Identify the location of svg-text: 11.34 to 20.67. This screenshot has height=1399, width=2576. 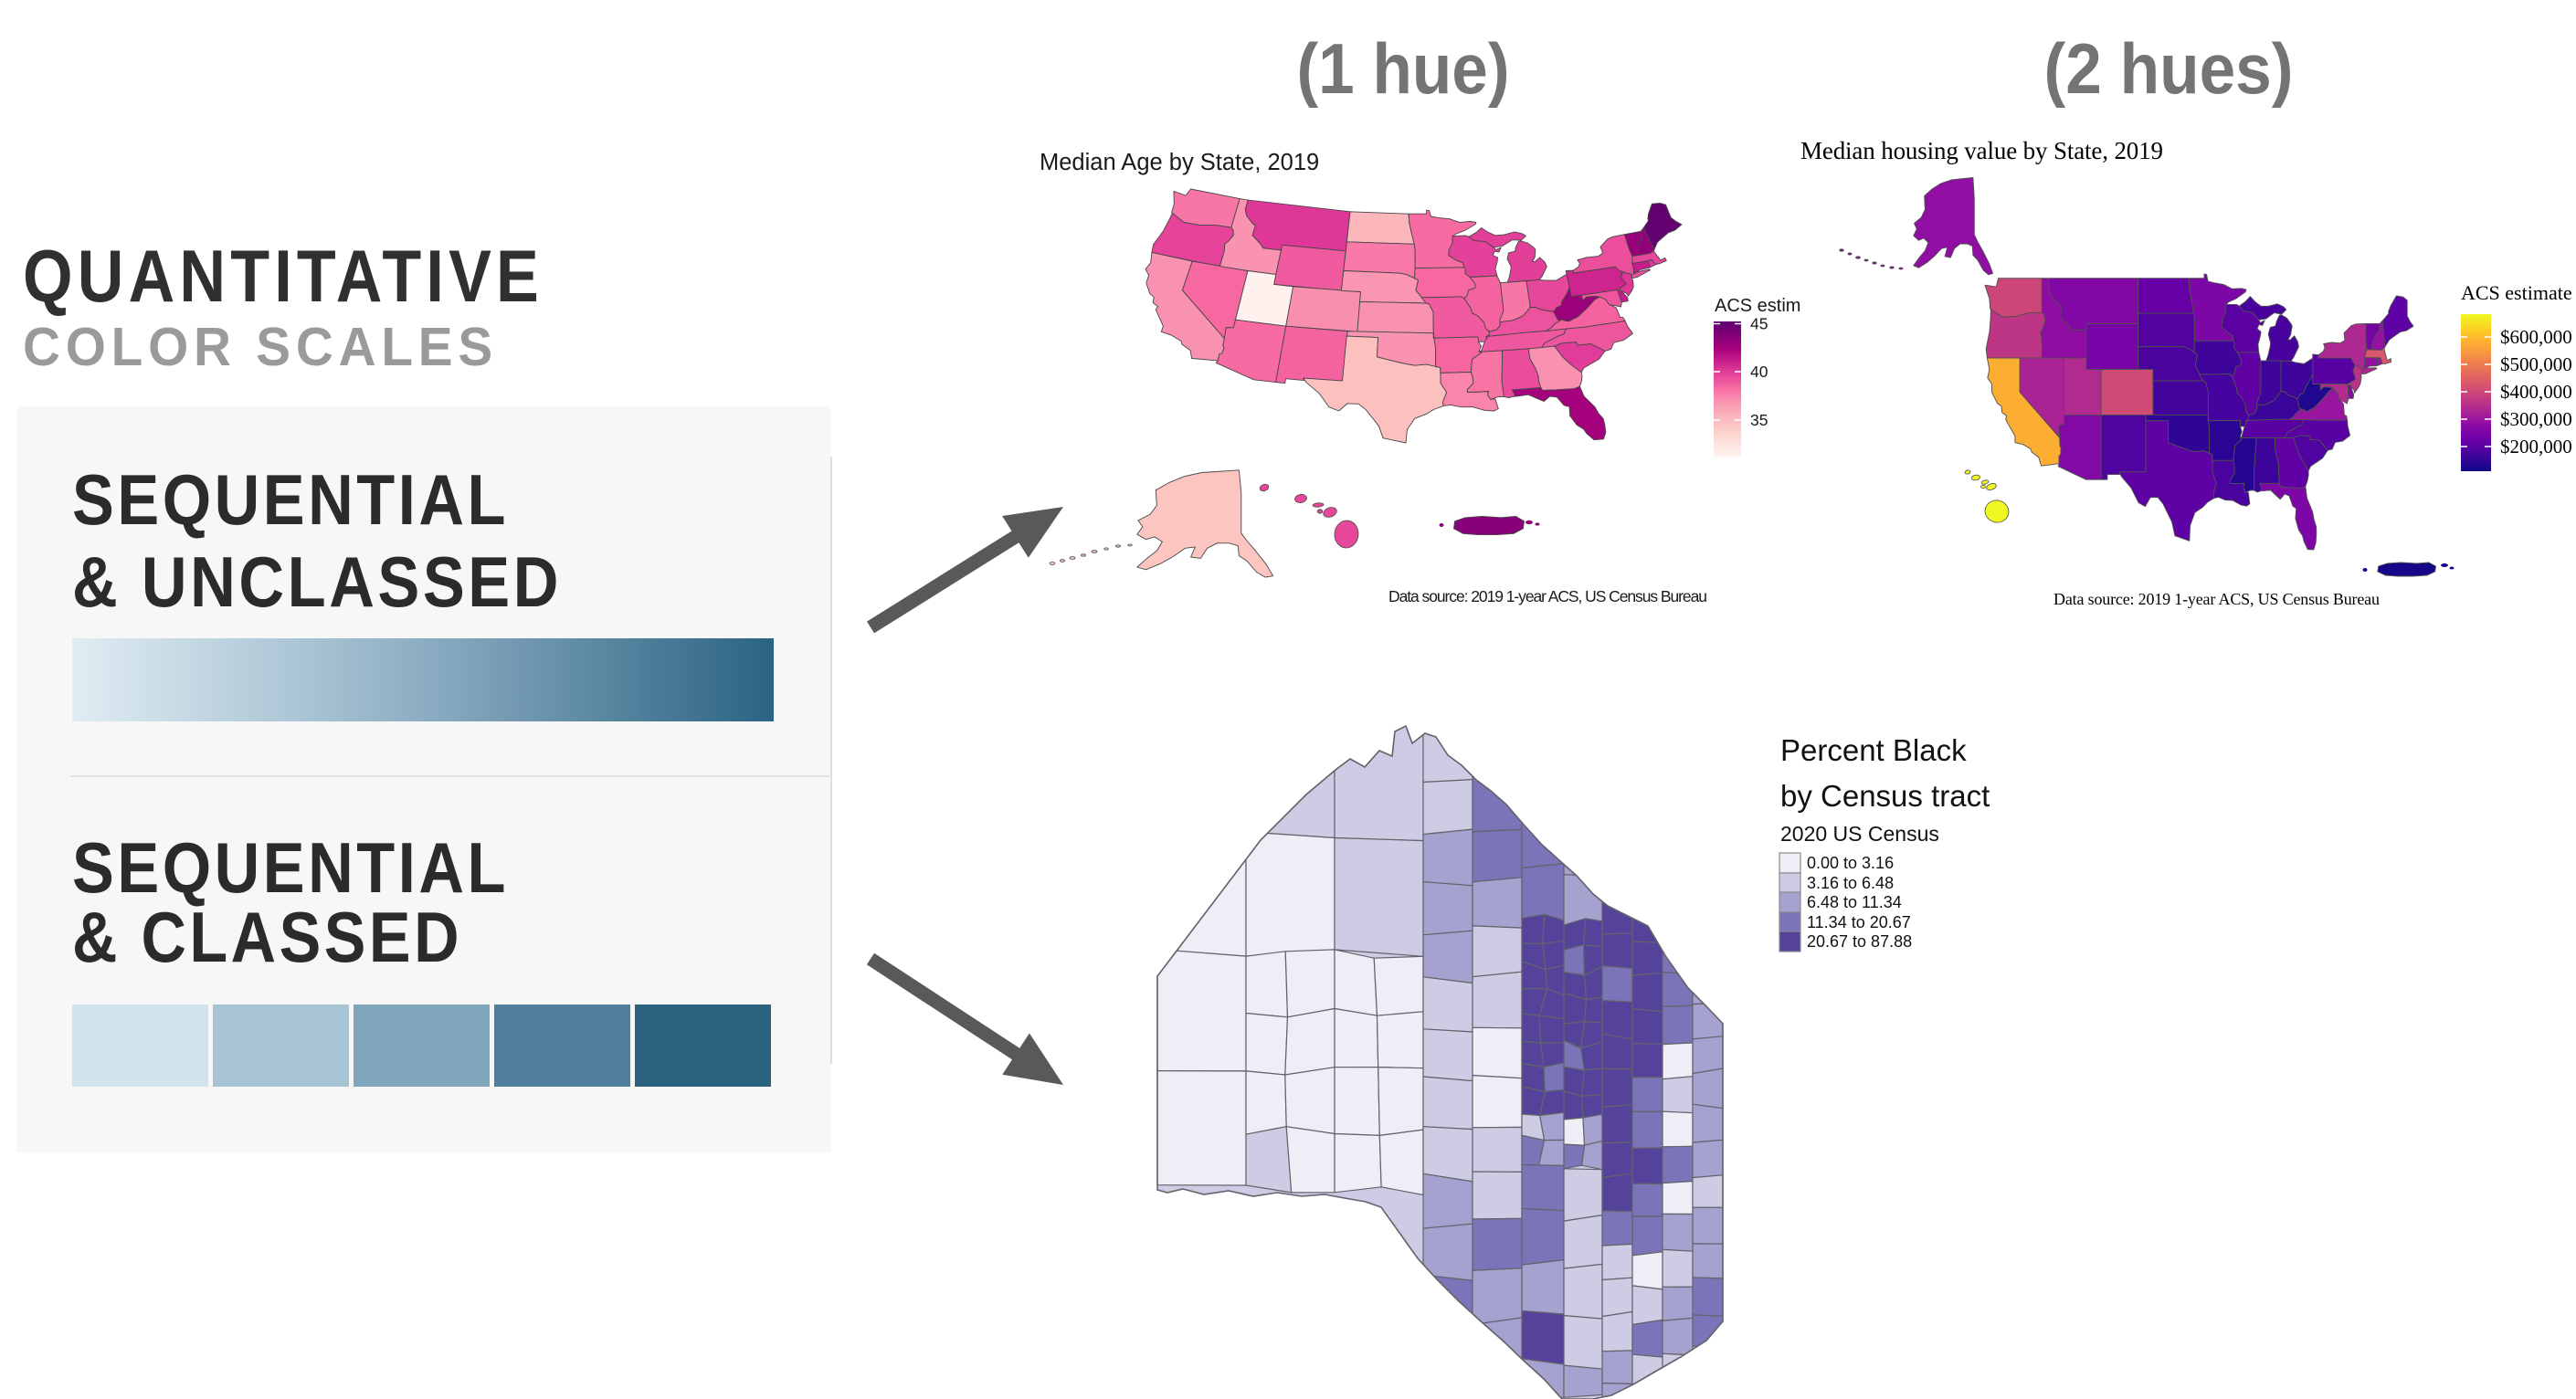
(1859, 922).